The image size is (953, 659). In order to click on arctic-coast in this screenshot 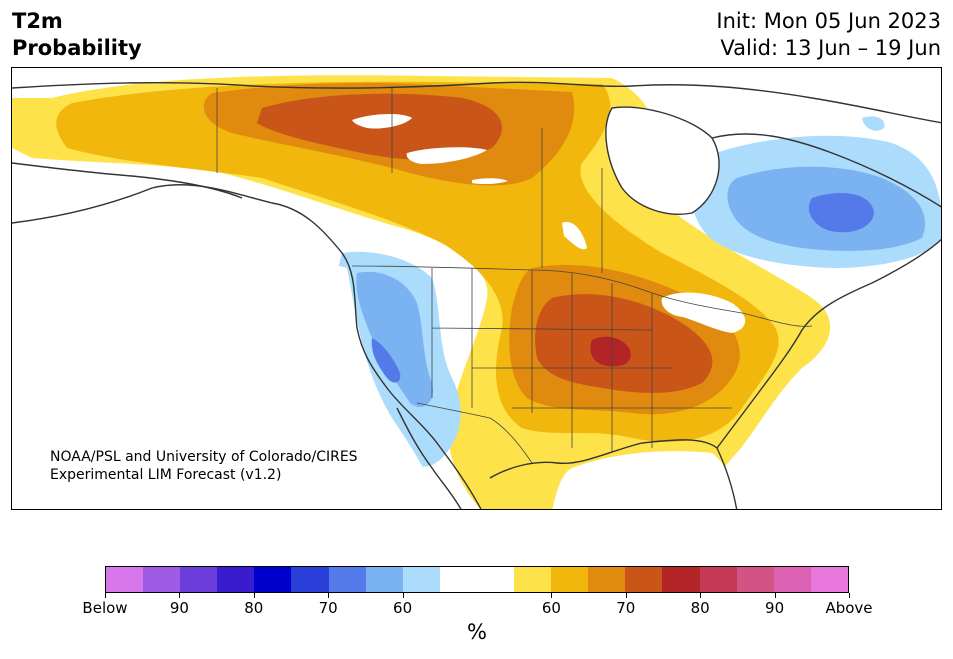, I will do `click(476, 102)`.